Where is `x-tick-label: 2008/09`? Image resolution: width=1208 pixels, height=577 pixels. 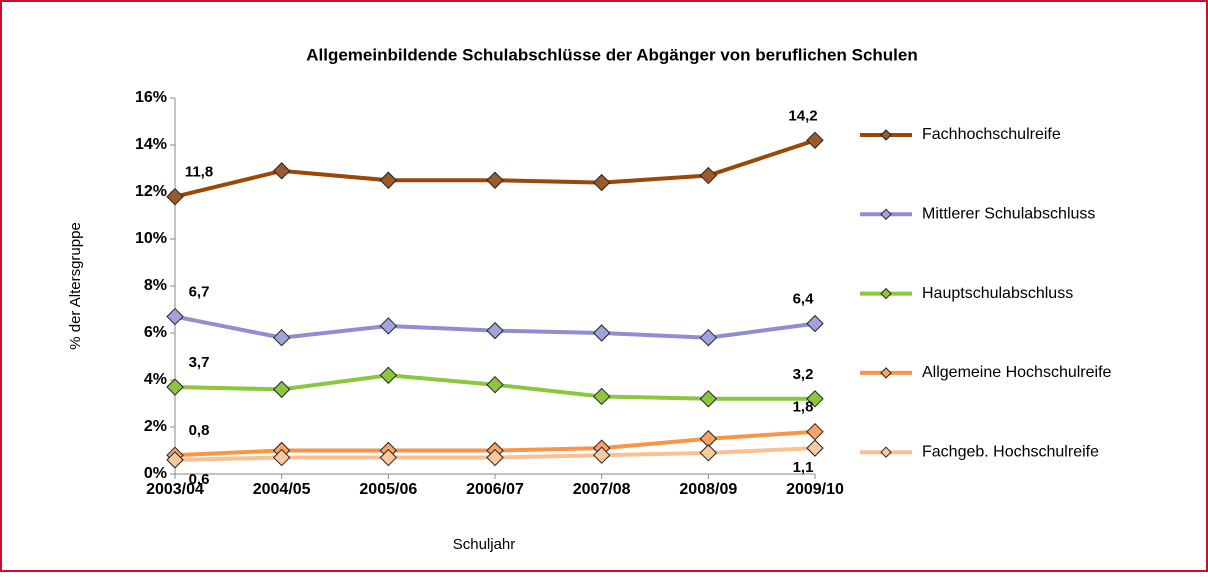 x-tick-label: 2008/09 is located at coordinates (708, 489).